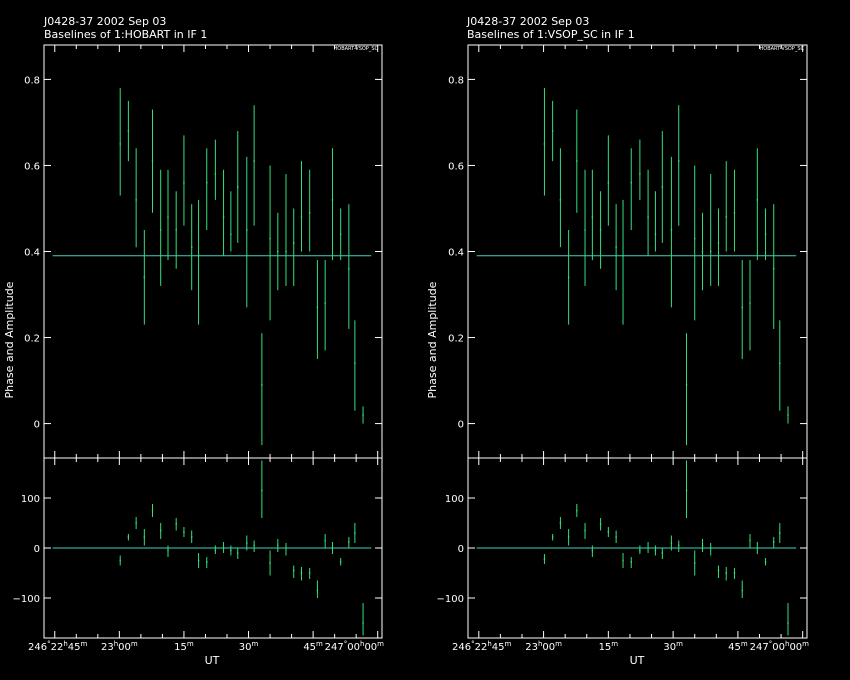 Image resolution: width=850 pixels, height=680 pixels. Describe the element at coordinates (58, 646) in the screenshot. I see `panel-1-xtick-label: 246°22h45m` at that location.